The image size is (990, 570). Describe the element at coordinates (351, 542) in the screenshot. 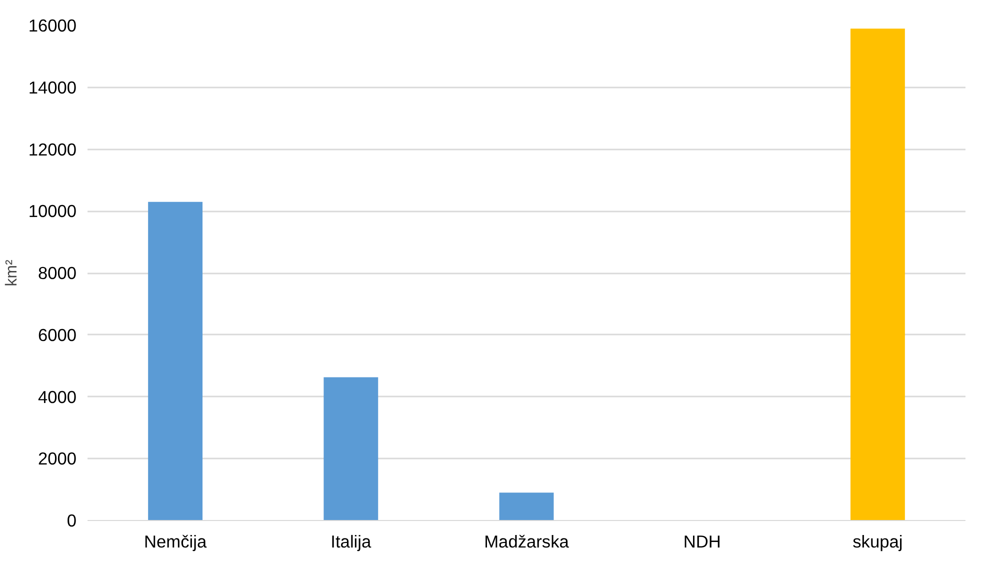

I see `x-tick-label: Italija` at that location.